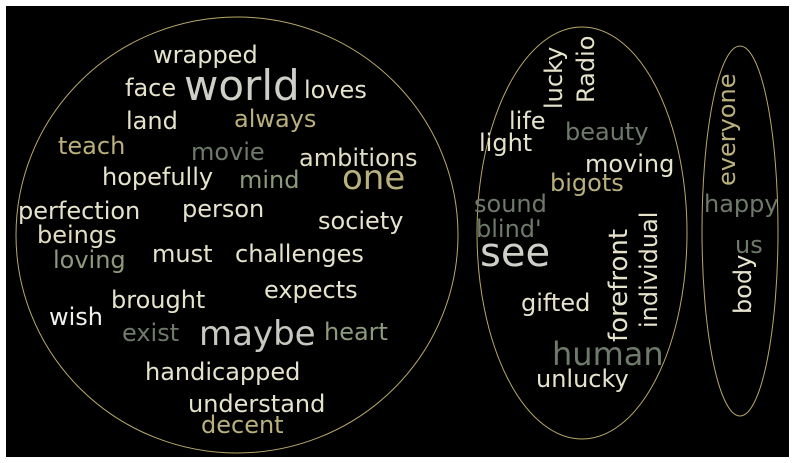 The width and height of the screenshot is (795, 463). What do you see at coordinates (151, 88) in the screenshot?
I see `word-face: face` at bounding box center [151, 88].